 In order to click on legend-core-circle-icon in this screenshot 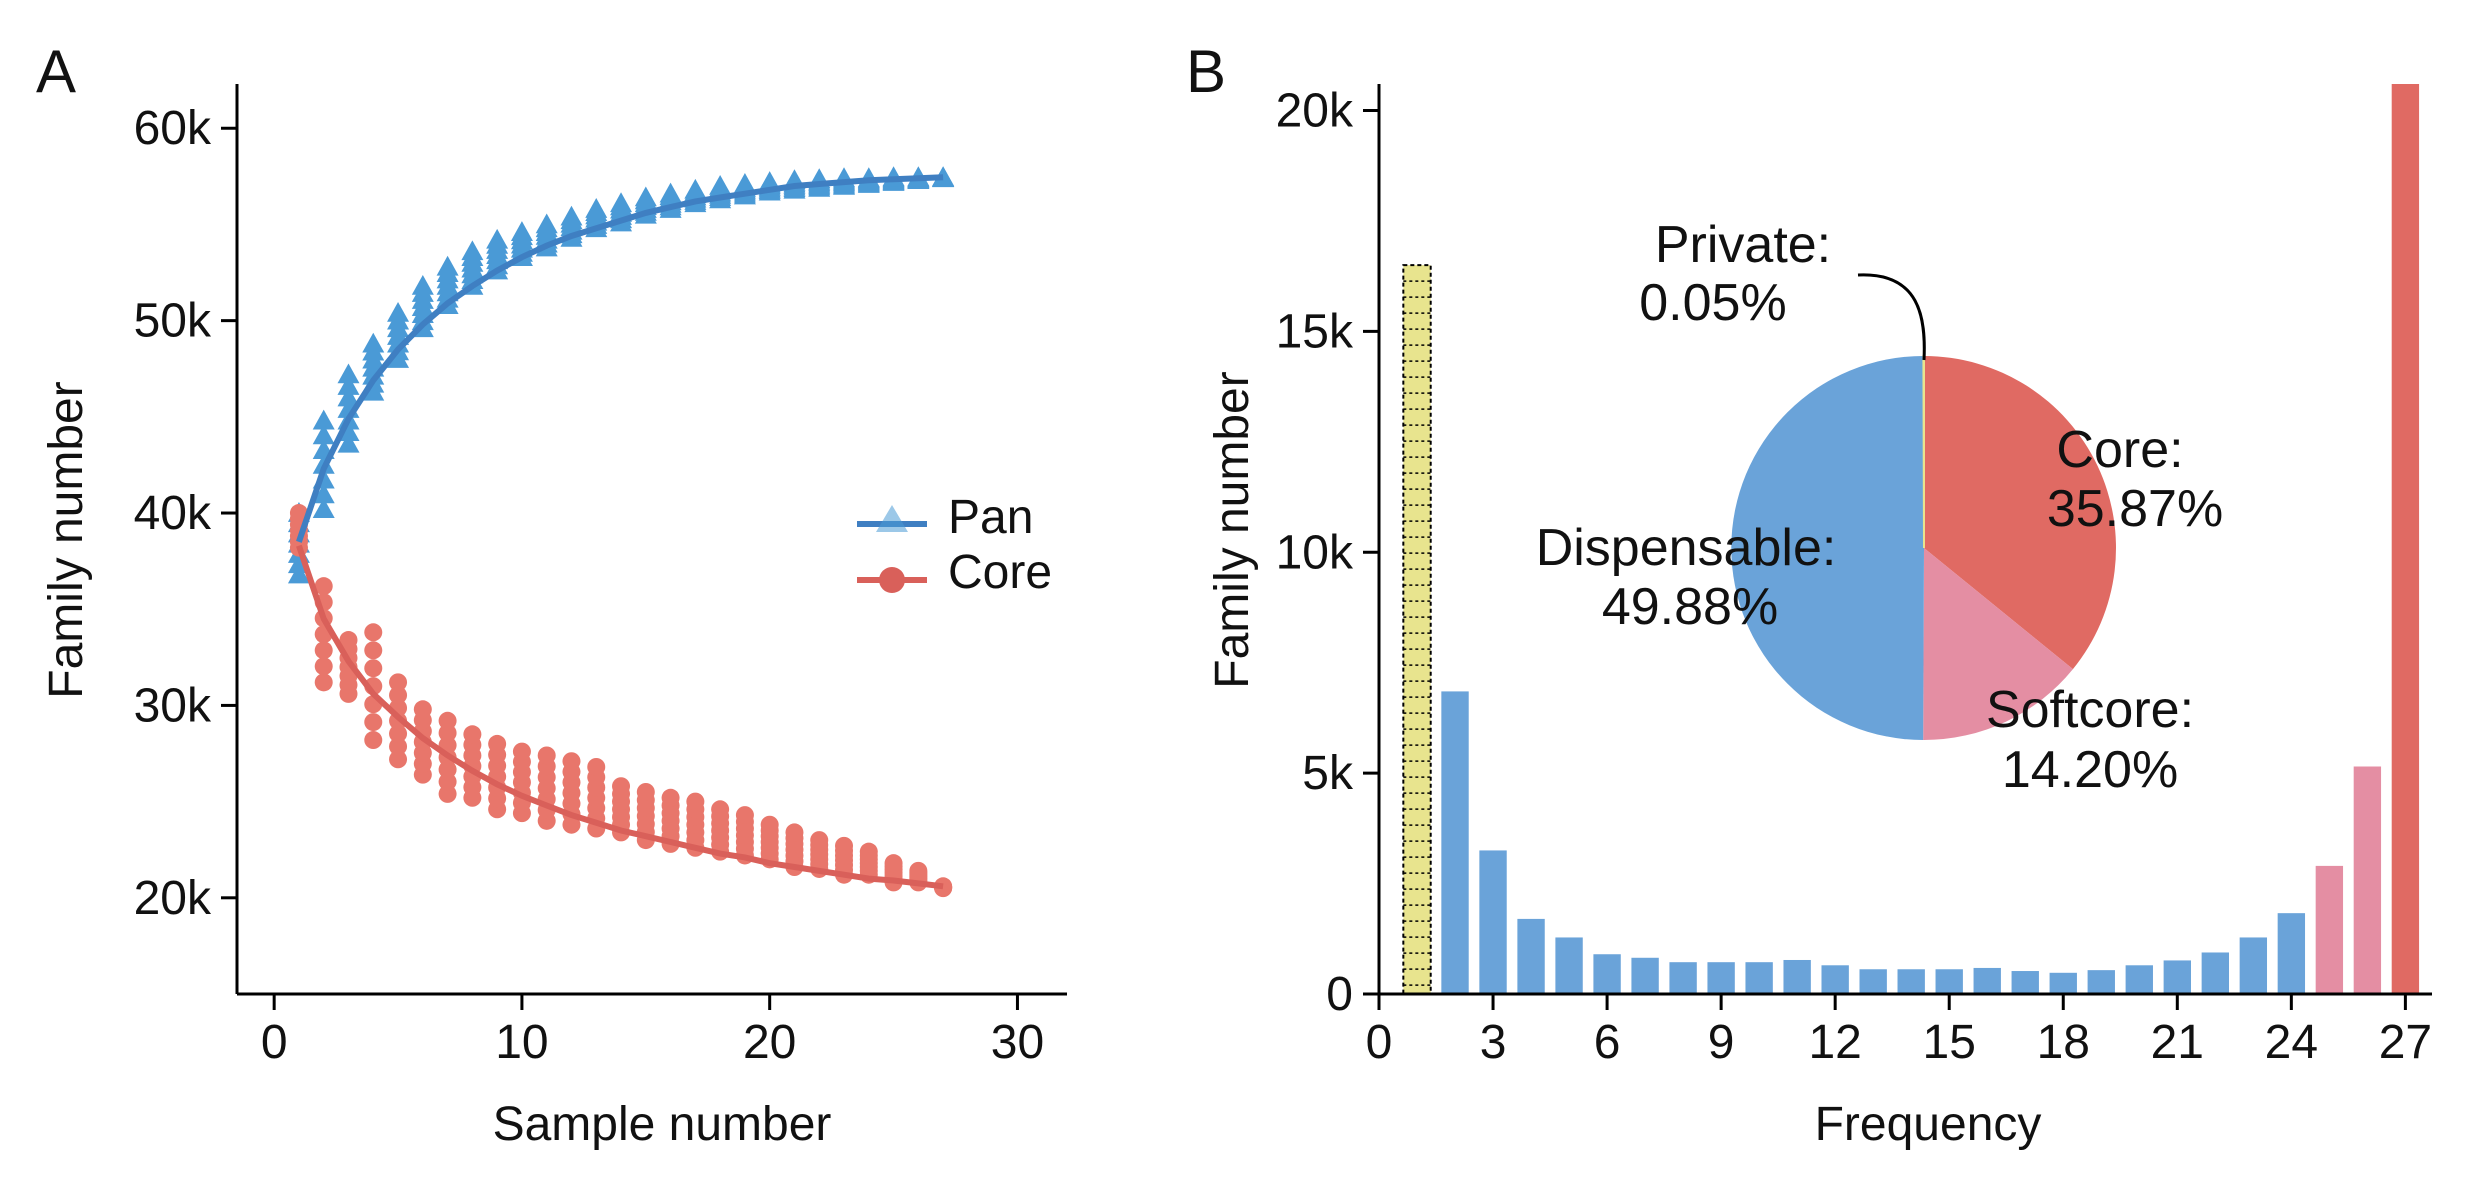, I will do `click(892, 580)`.